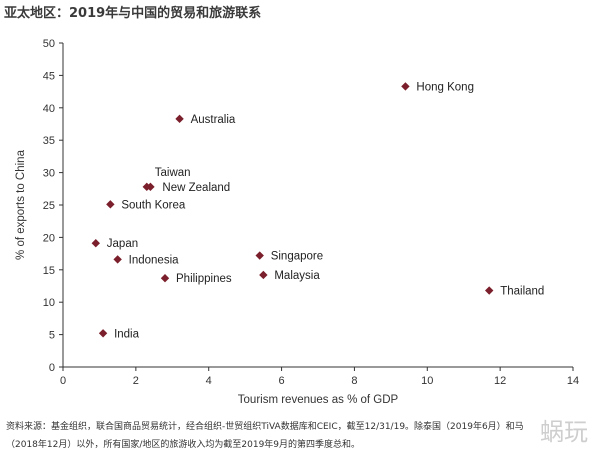 Image resolution: width=594 pixels, height=454 pixels. What do you see at coordinates (49, 76) in the screenshot?
I see `y-tick-label: 45` at bounding box center [49, 76].